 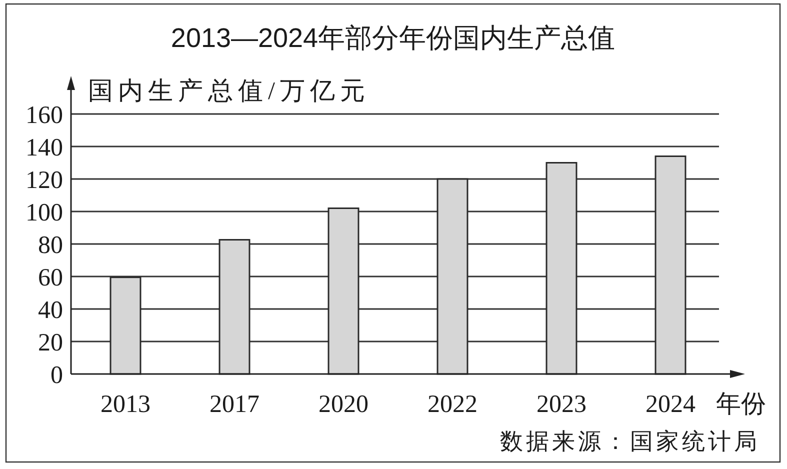 What do you see at coordinates (561, 404) in the screenshot?
I see `x-tick-label: 2023` at bounding box center [561, 404].